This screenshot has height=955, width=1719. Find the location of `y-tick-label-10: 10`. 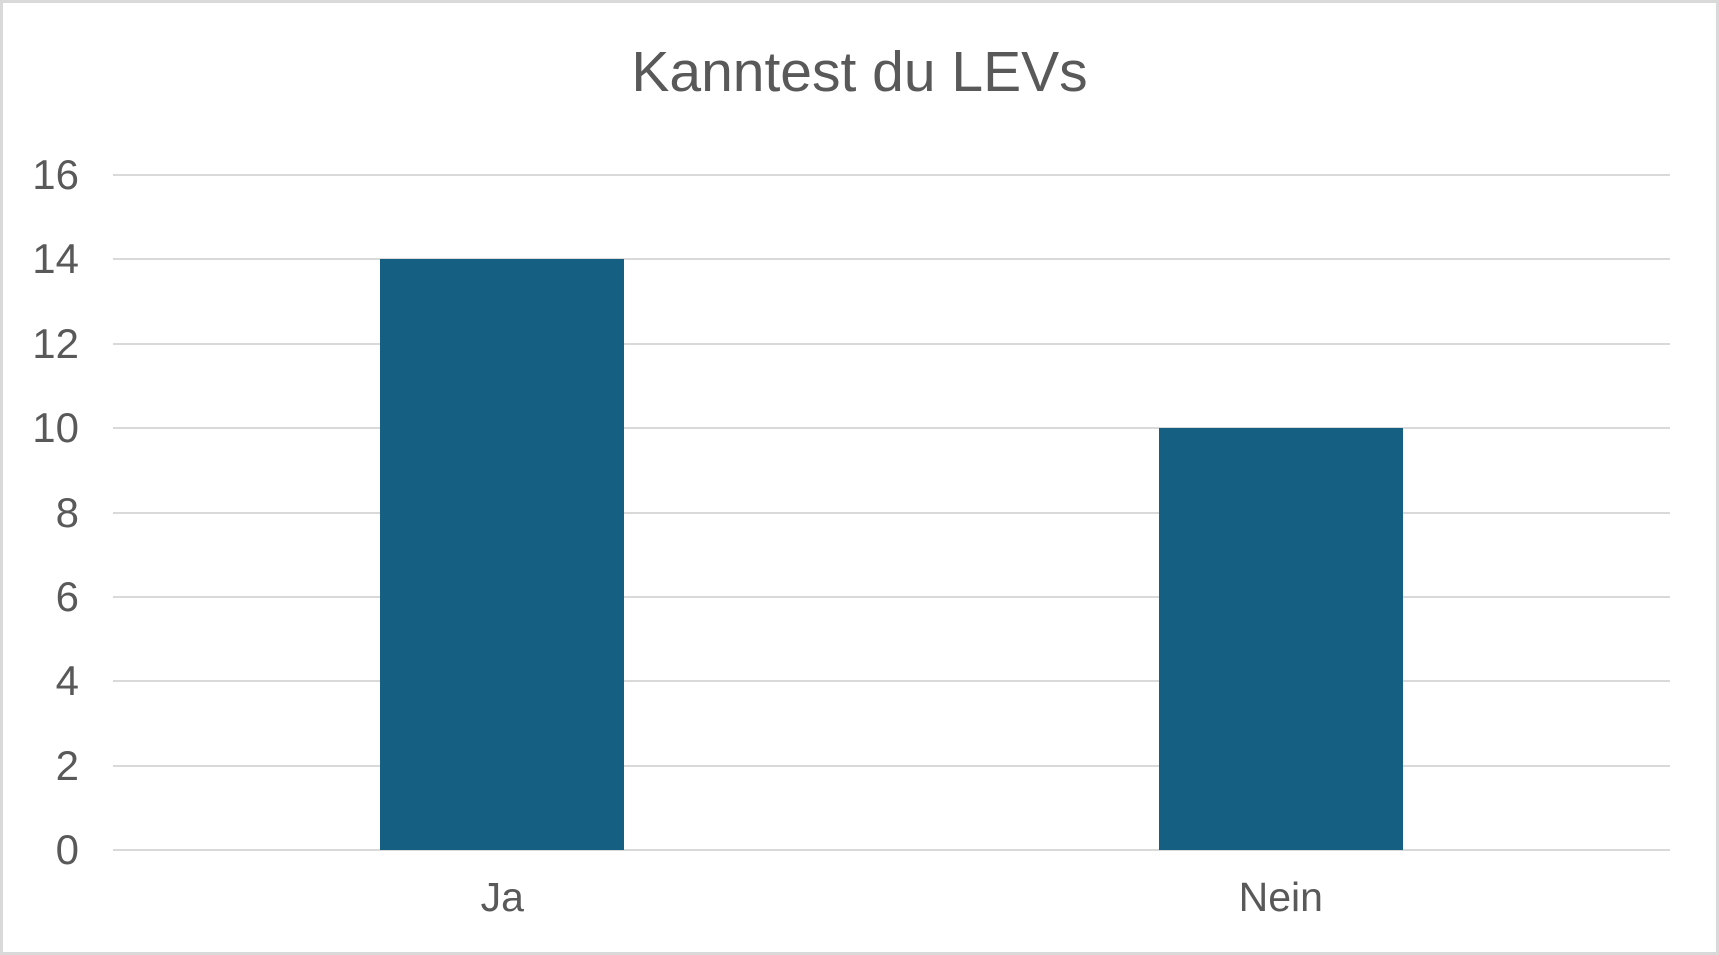

y-tick-label-10: 10 is located at coordinates (55, 428).